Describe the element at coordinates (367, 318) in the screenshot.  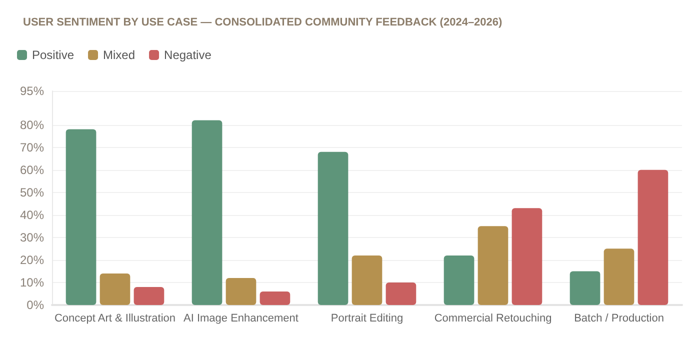
I see `x-tick-label: Portrait Editing` at that location.